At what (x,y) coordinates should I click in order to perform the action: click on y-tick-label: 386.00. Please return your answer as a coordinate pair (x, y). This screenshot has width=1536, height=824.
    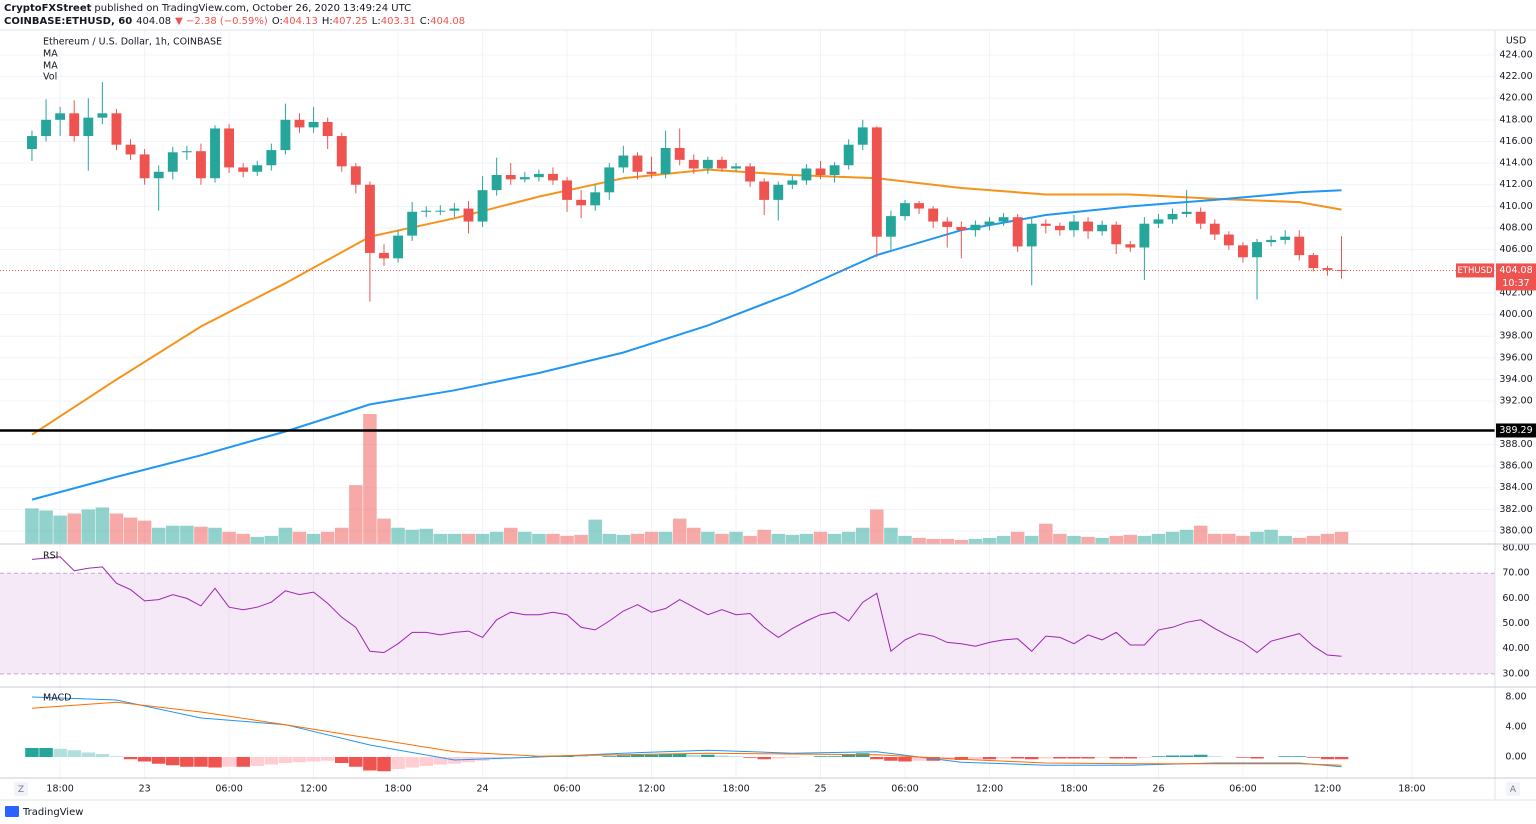
    Looking at the image, I should click on (1515, 466).